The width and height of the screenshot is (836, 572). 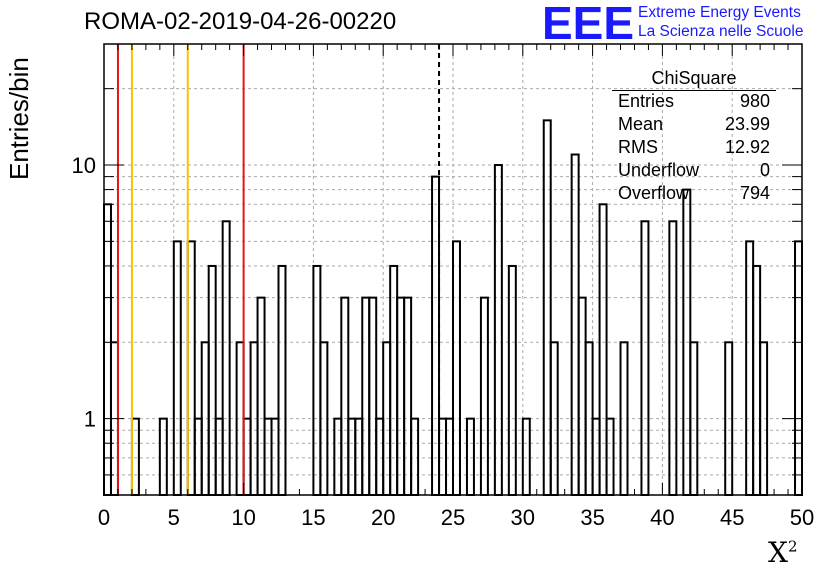 I want to click on x-axis-label: X2, so click(x=782, y=552).